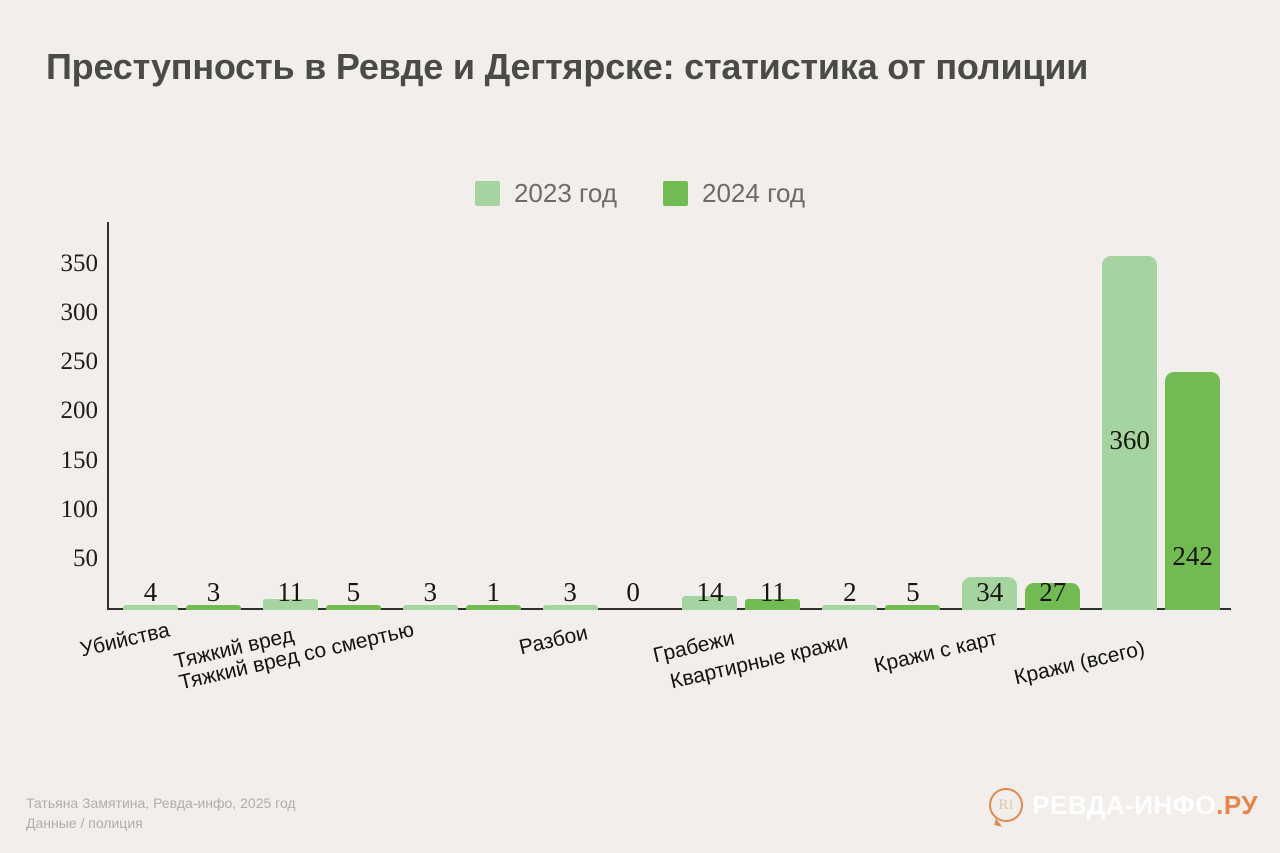 Image resolution: width=1280 pixels, height=853 pixels. What do you see at coordinates (64, 426) in the screenshot?
I see `y-axis-tick-labels: 50 100 150 200 250 300 350` at bounding box center [64, 426].